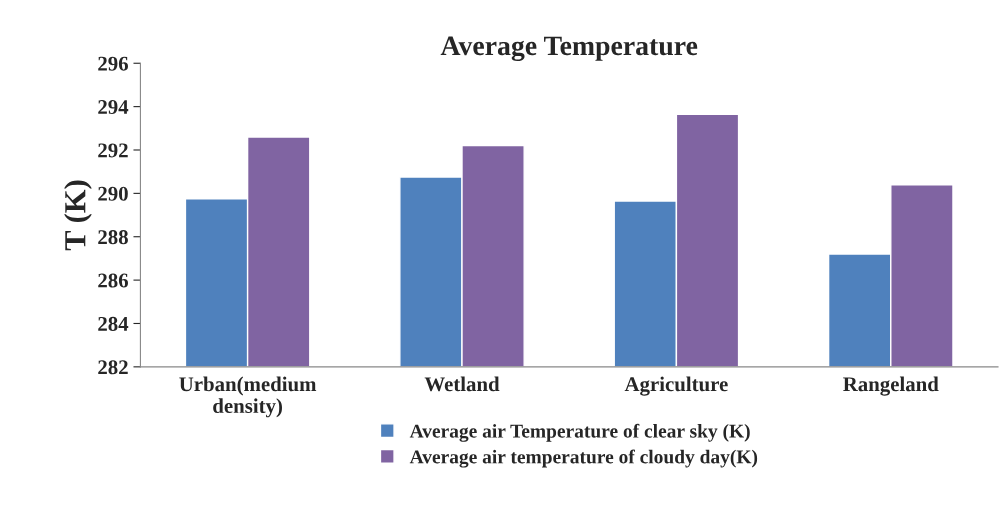 Image resolution: width=1003 pixels, height=506 pixels. What do you see at coordinates (113, 280) in the screenshot?
I see `y-tick-label: 286` at bounding box center [113, 280].